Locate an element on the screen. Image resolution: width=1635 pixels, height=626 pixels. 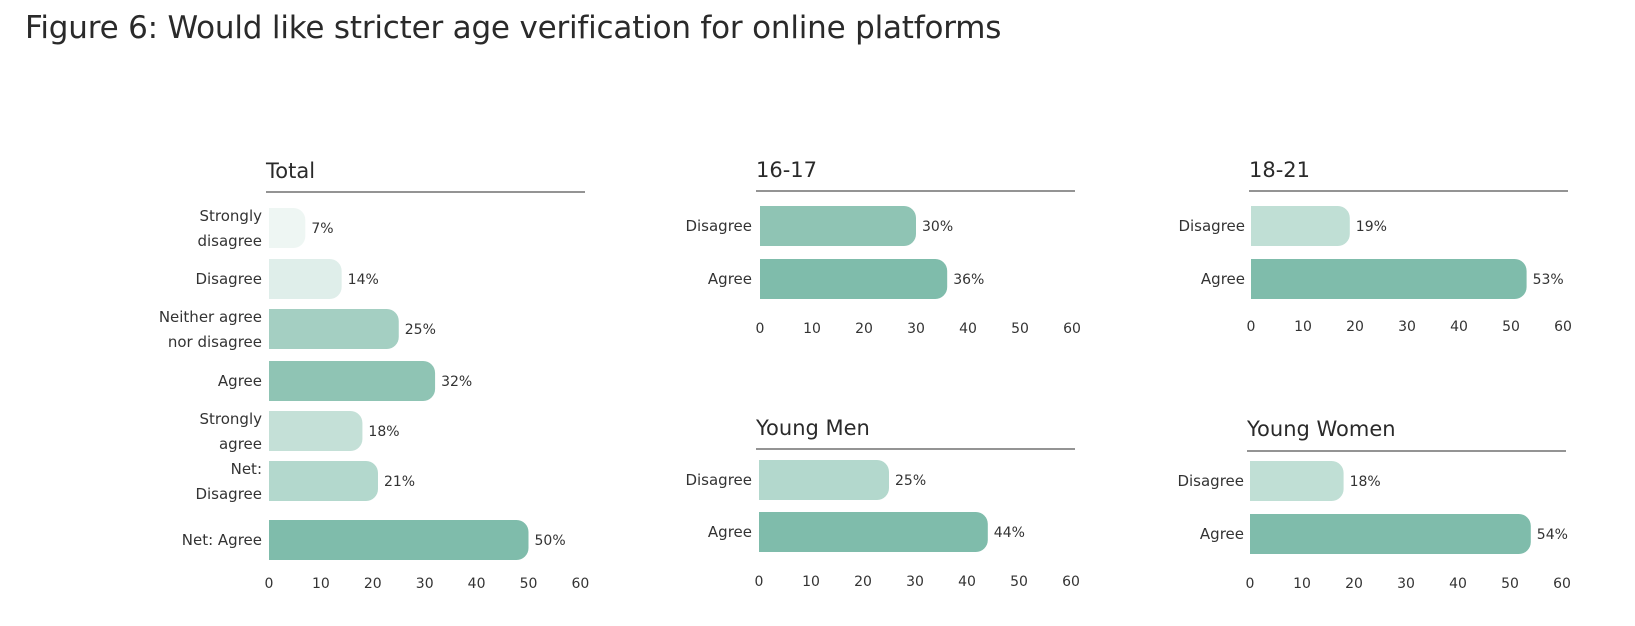
data-label: 19% is located at coordinates (1371, 227).